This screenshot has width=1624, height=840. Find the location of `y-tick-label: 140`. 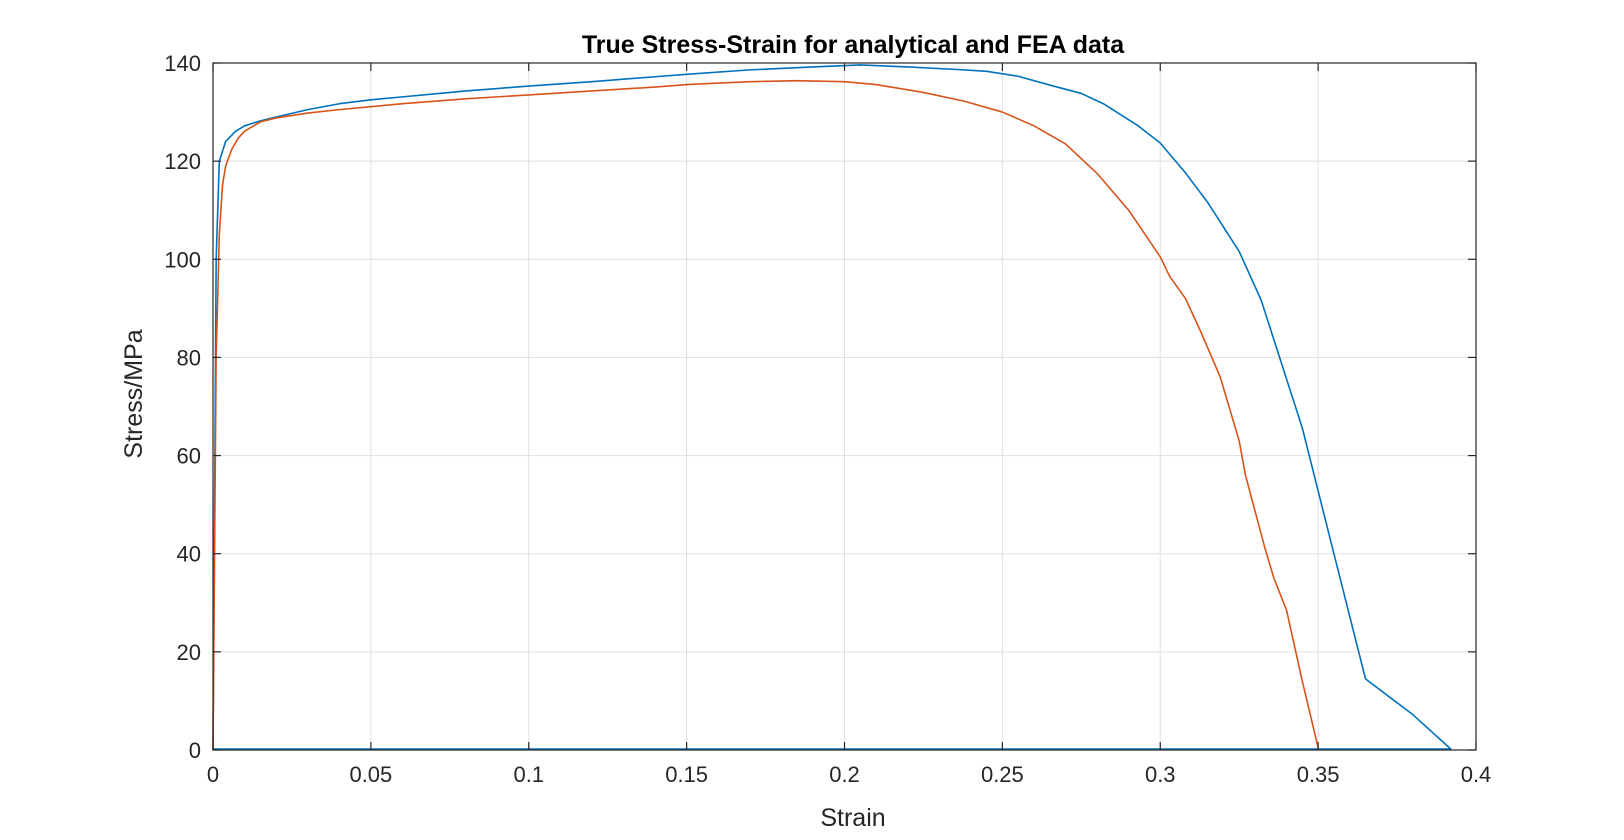

y-tick-label: 140 is located at coordinates (182, 63).